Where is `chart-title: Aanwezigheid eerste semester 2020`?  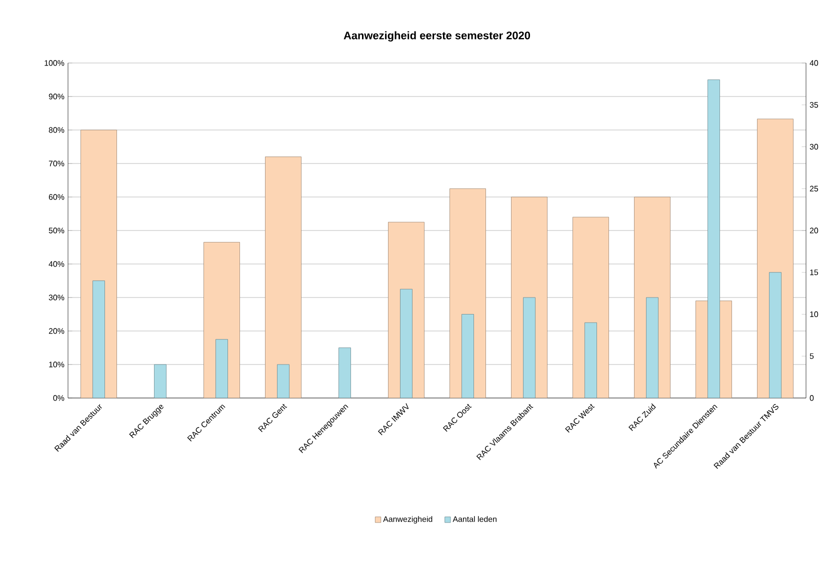
chart-title: Aanwezigheid eerste semester 2020 is located at coordinates (437, 36).